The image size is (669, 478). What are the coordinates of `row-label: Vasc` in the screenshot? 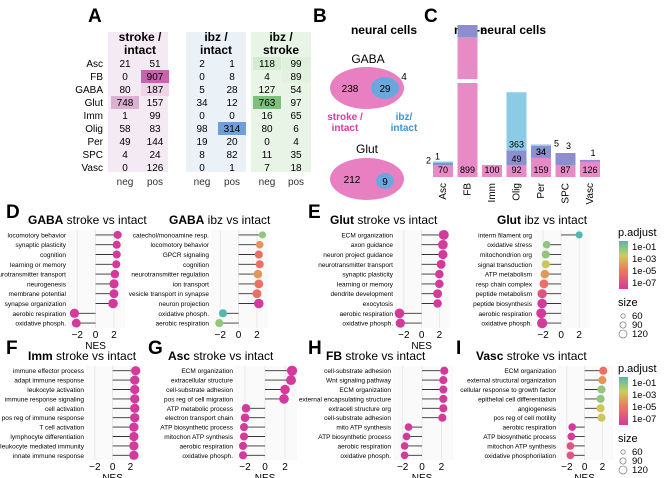 It's located at (93, 168).